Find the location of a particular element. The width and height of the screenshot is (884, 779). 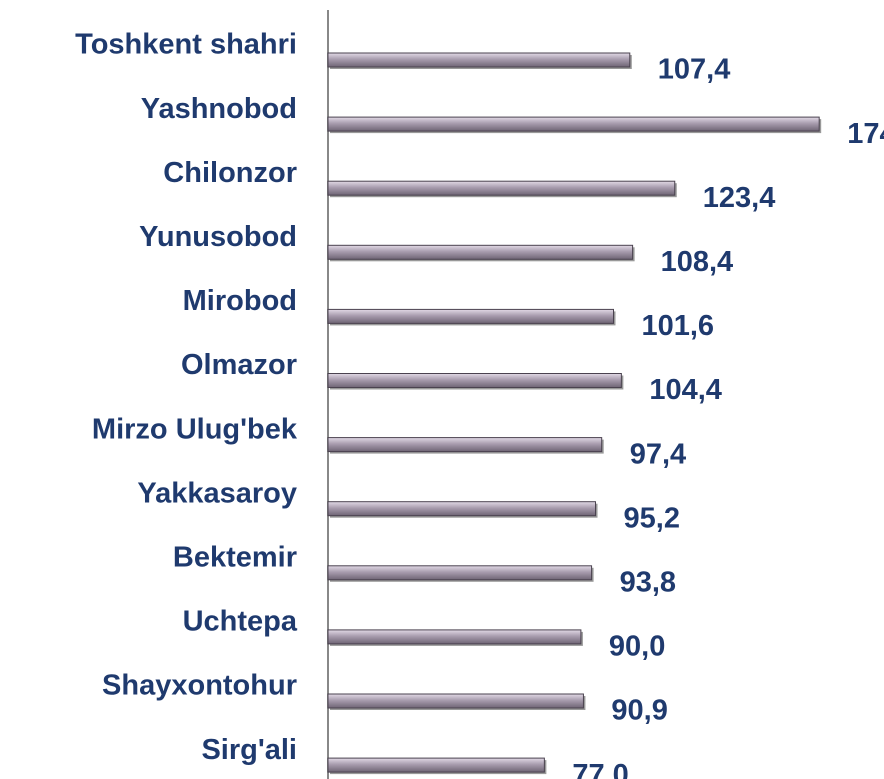

value-label: 107,4 is located at coordinates (694, 70).